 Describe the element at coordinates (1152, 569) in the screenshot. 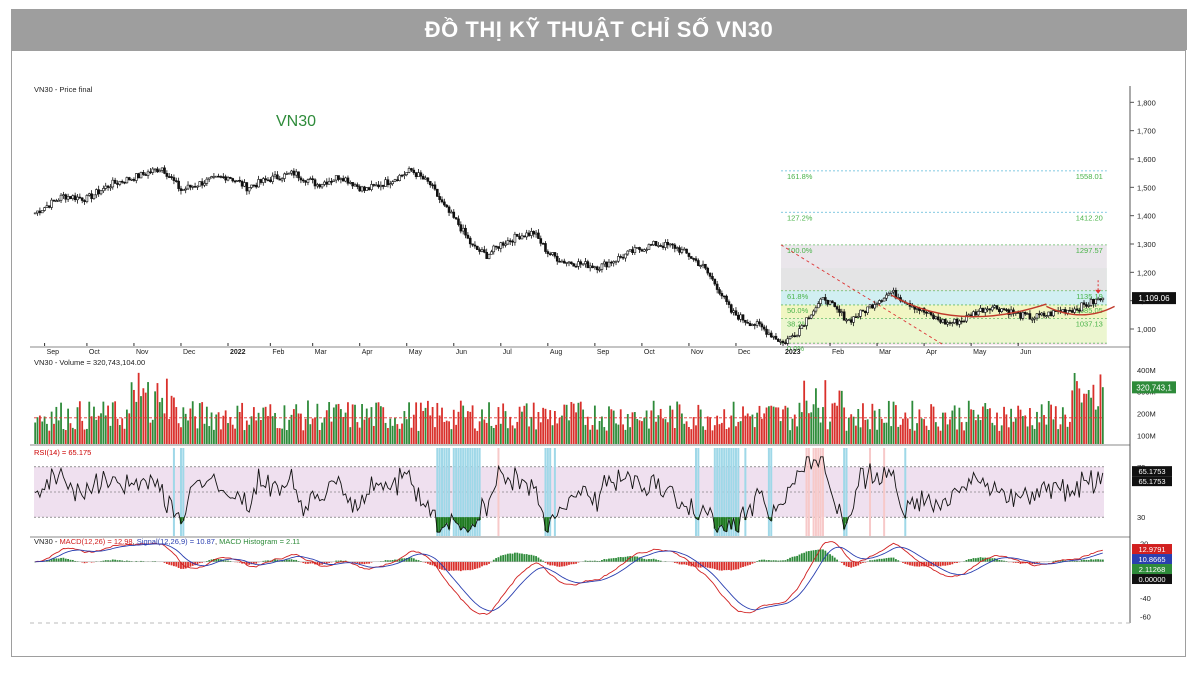

I see `macd-last-value-label: 2.11268` at that location.